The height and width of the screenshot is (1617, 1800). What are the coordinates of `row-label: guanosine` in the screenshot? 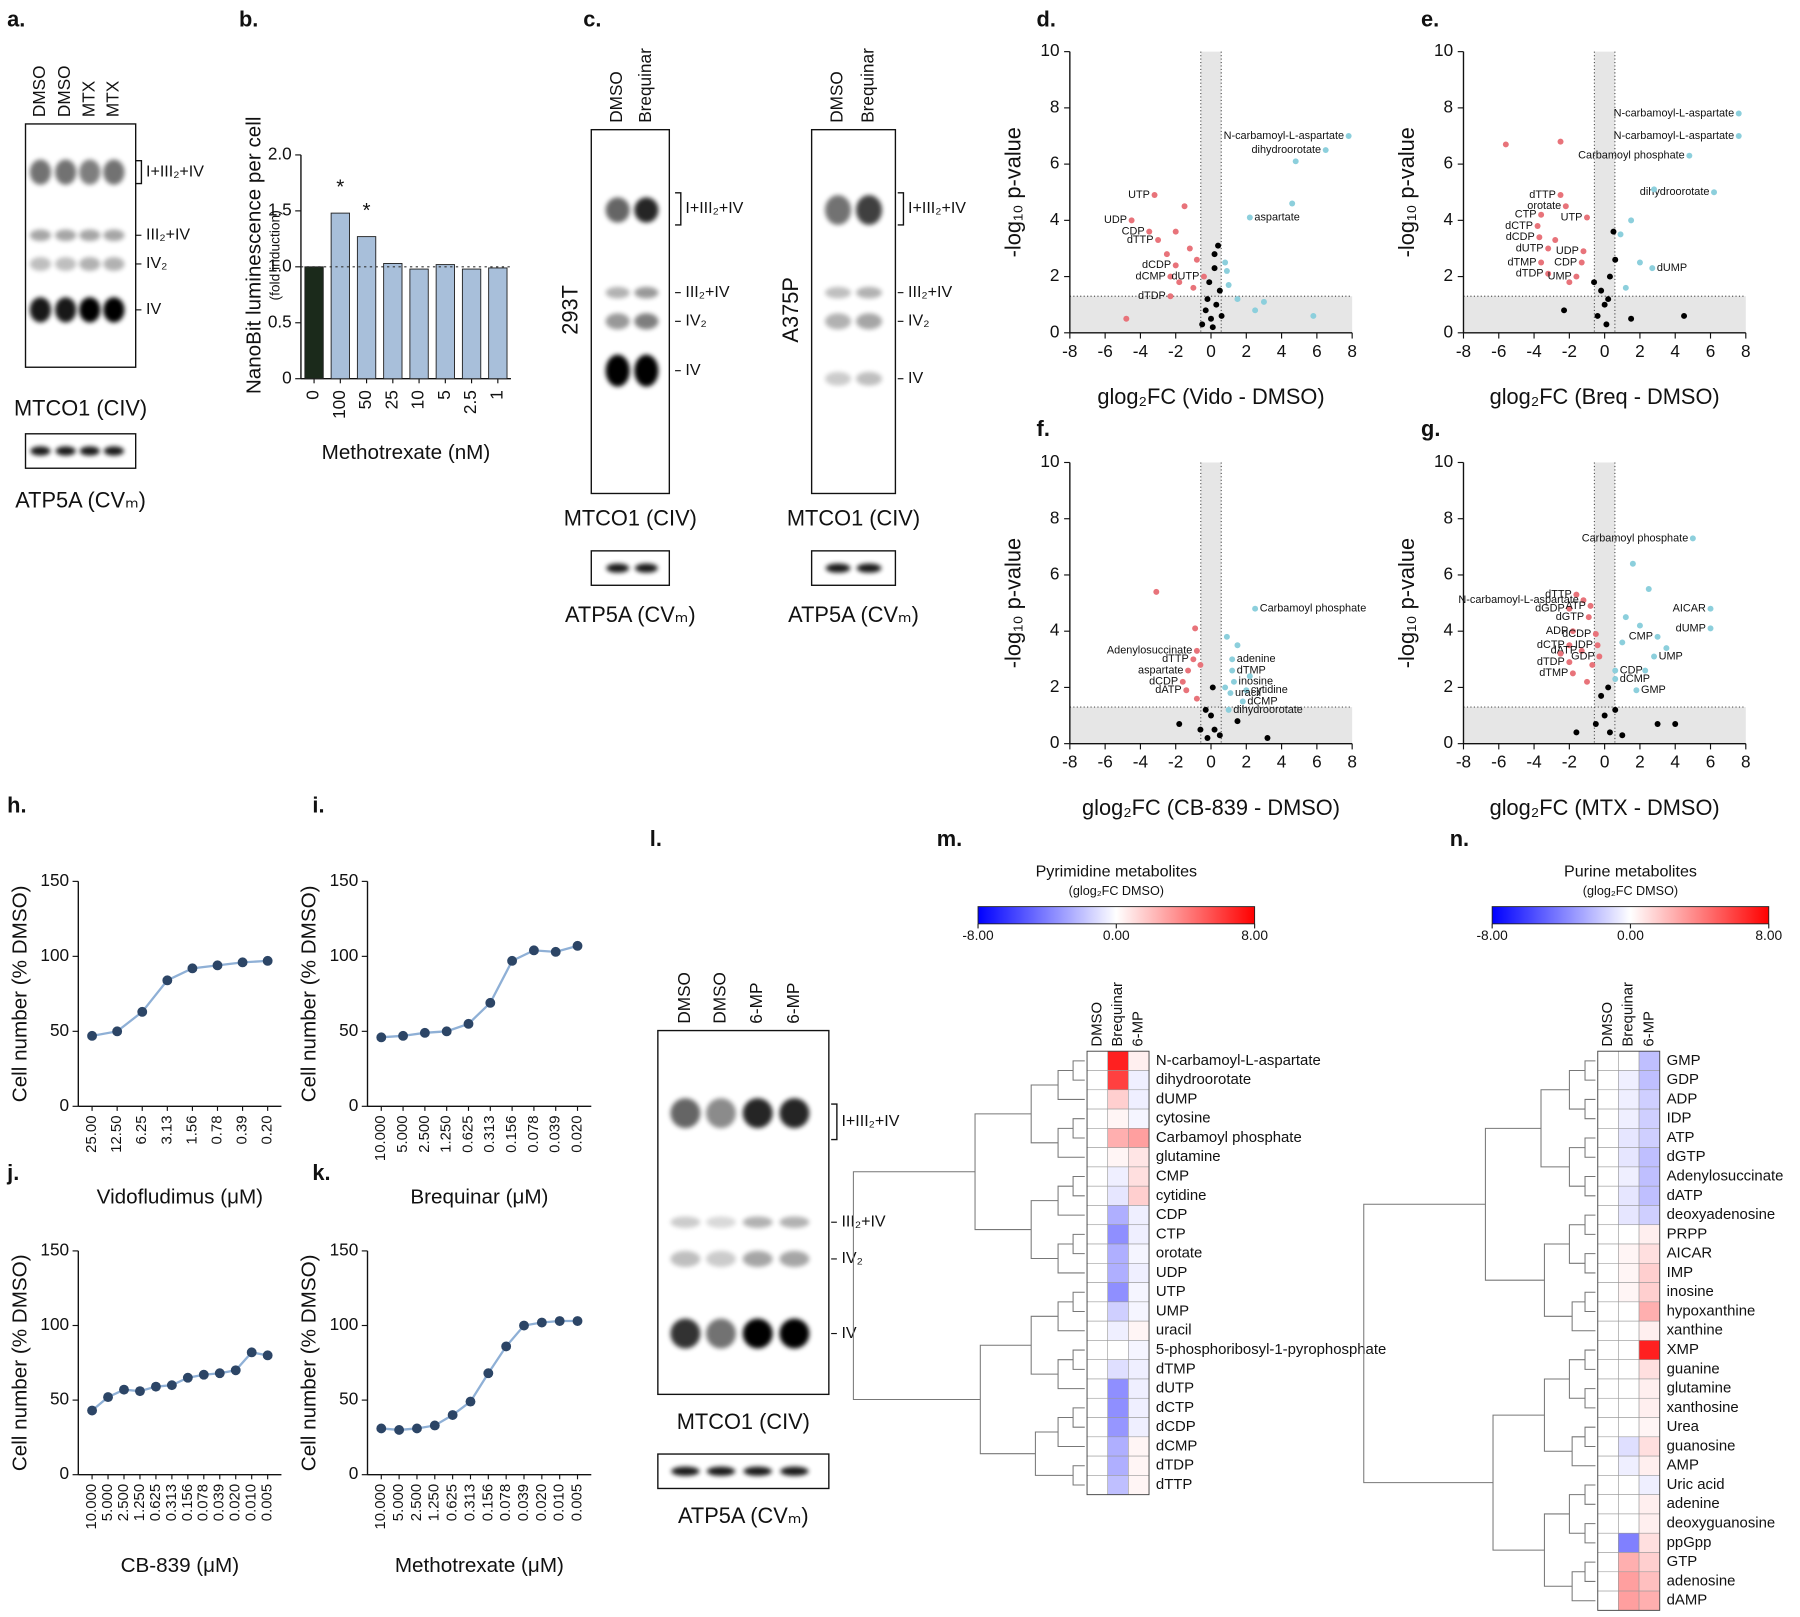 It's located at (1701, 1446).